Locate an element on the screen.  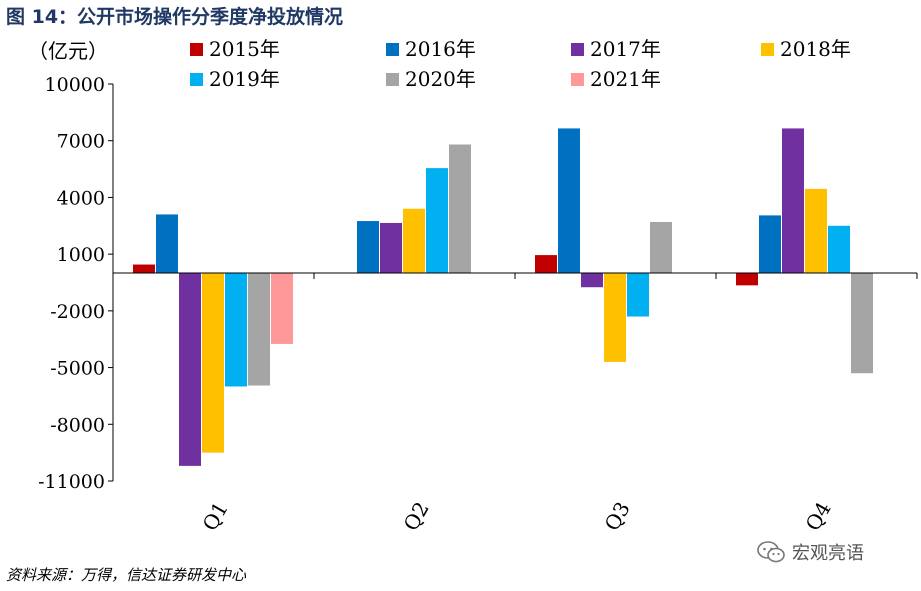
bar-q2-2020 is located at coordinates (460, 209).